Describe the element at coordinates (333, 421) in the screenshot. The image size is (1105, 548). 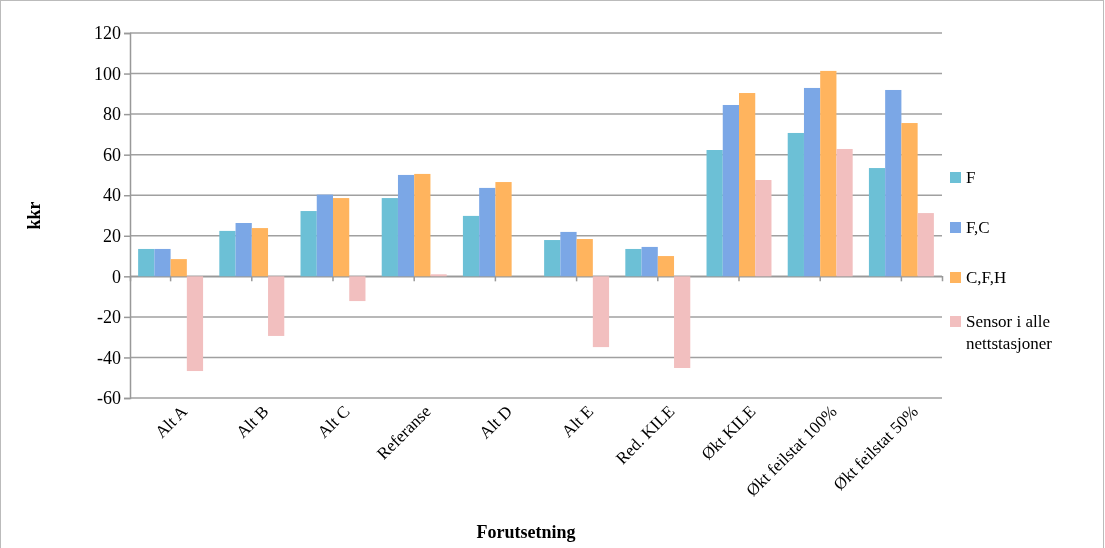
I see `x-tick-label: Alt C` at that location.